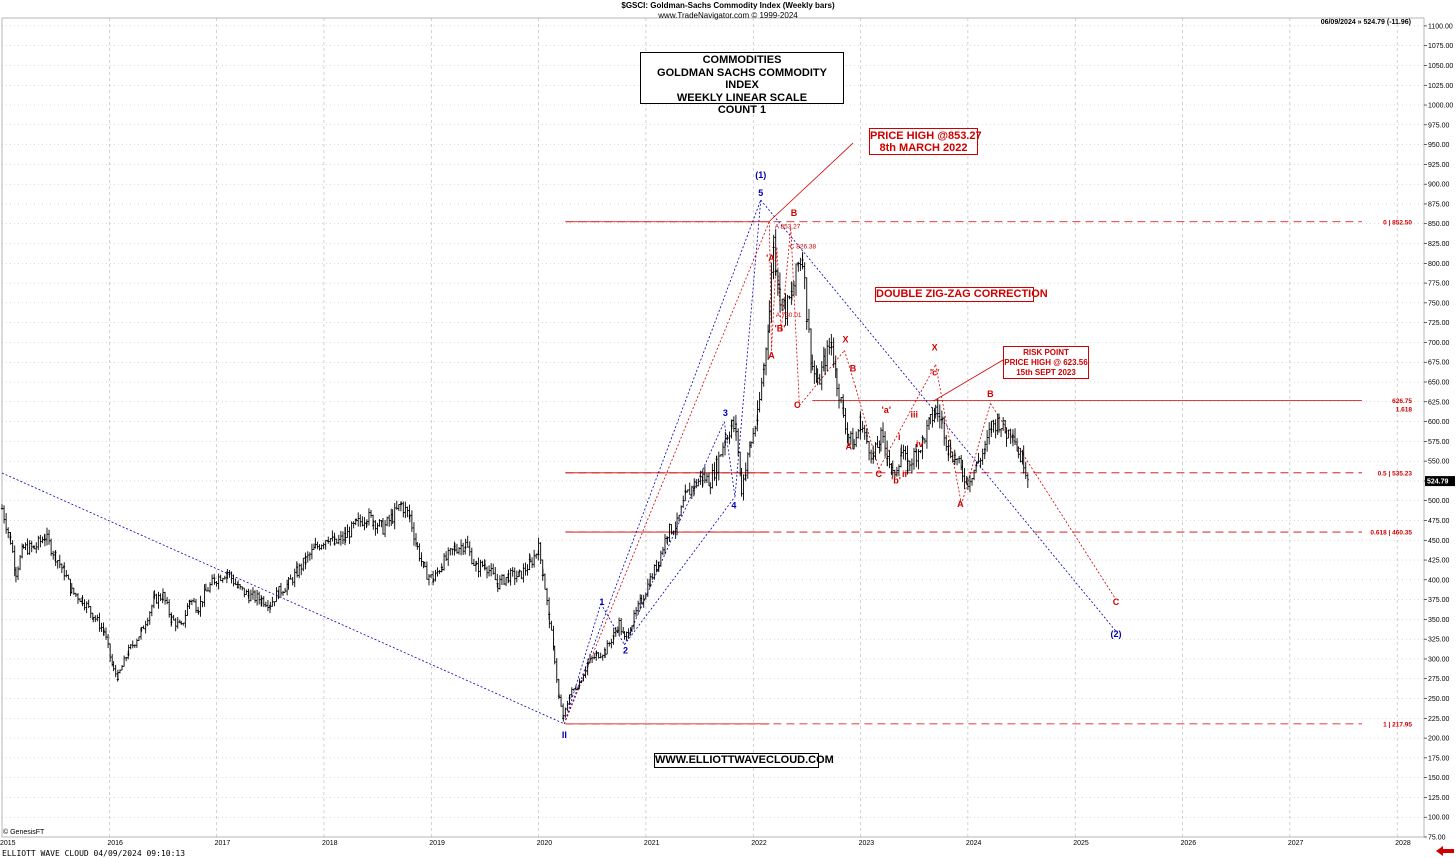 Image resolution: width=1456 pixels, height=858 pixels. What do you see at coordinates (1046, 372) in the screenshot?
I see `risk-point-line-3: 15th SEPT 2023` at bounding box center [1046, 372].